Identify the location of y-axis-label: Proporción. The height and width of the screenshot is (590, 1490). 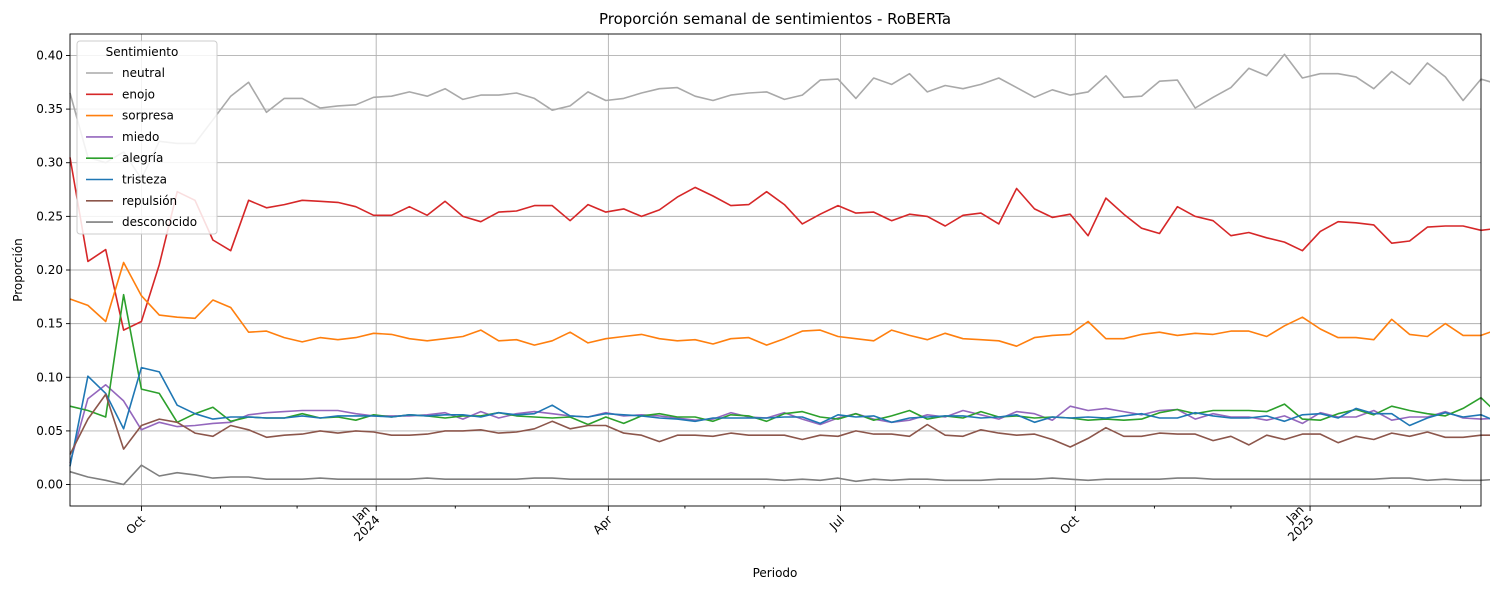
(18, 270).